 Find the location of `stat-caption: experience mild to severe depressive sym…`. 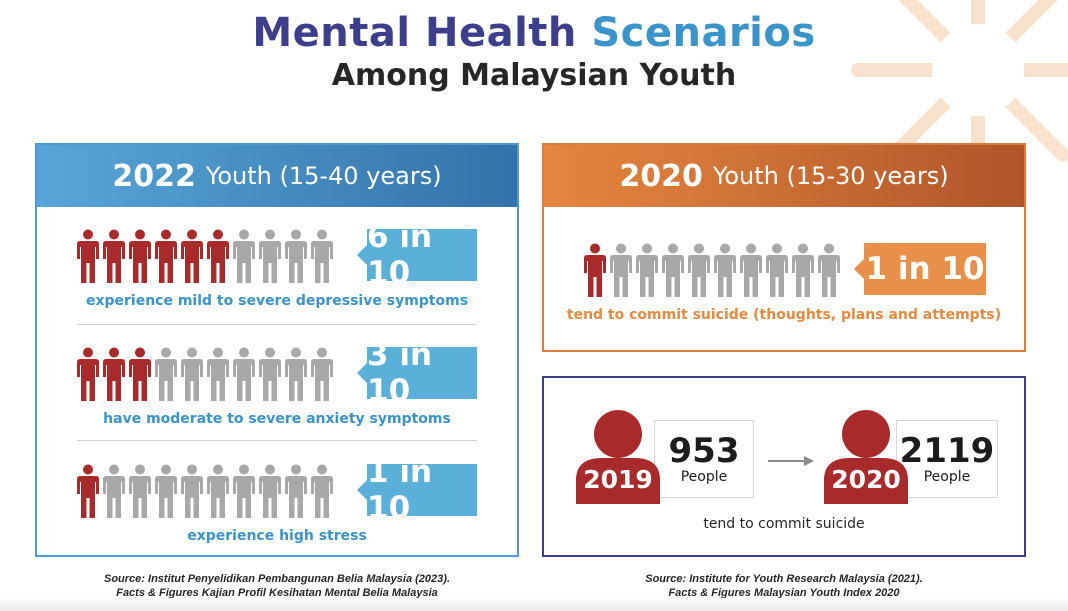

stat-caption: experience mild to severe depressive sym… is located at coordinates (277, 301).